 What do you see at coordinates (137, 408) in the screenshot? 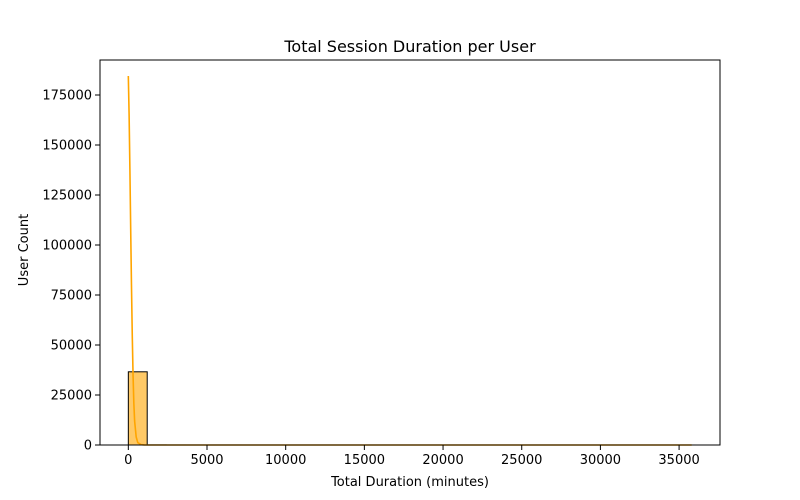
I see `histogram-bar` at bounding box center [137, 408].